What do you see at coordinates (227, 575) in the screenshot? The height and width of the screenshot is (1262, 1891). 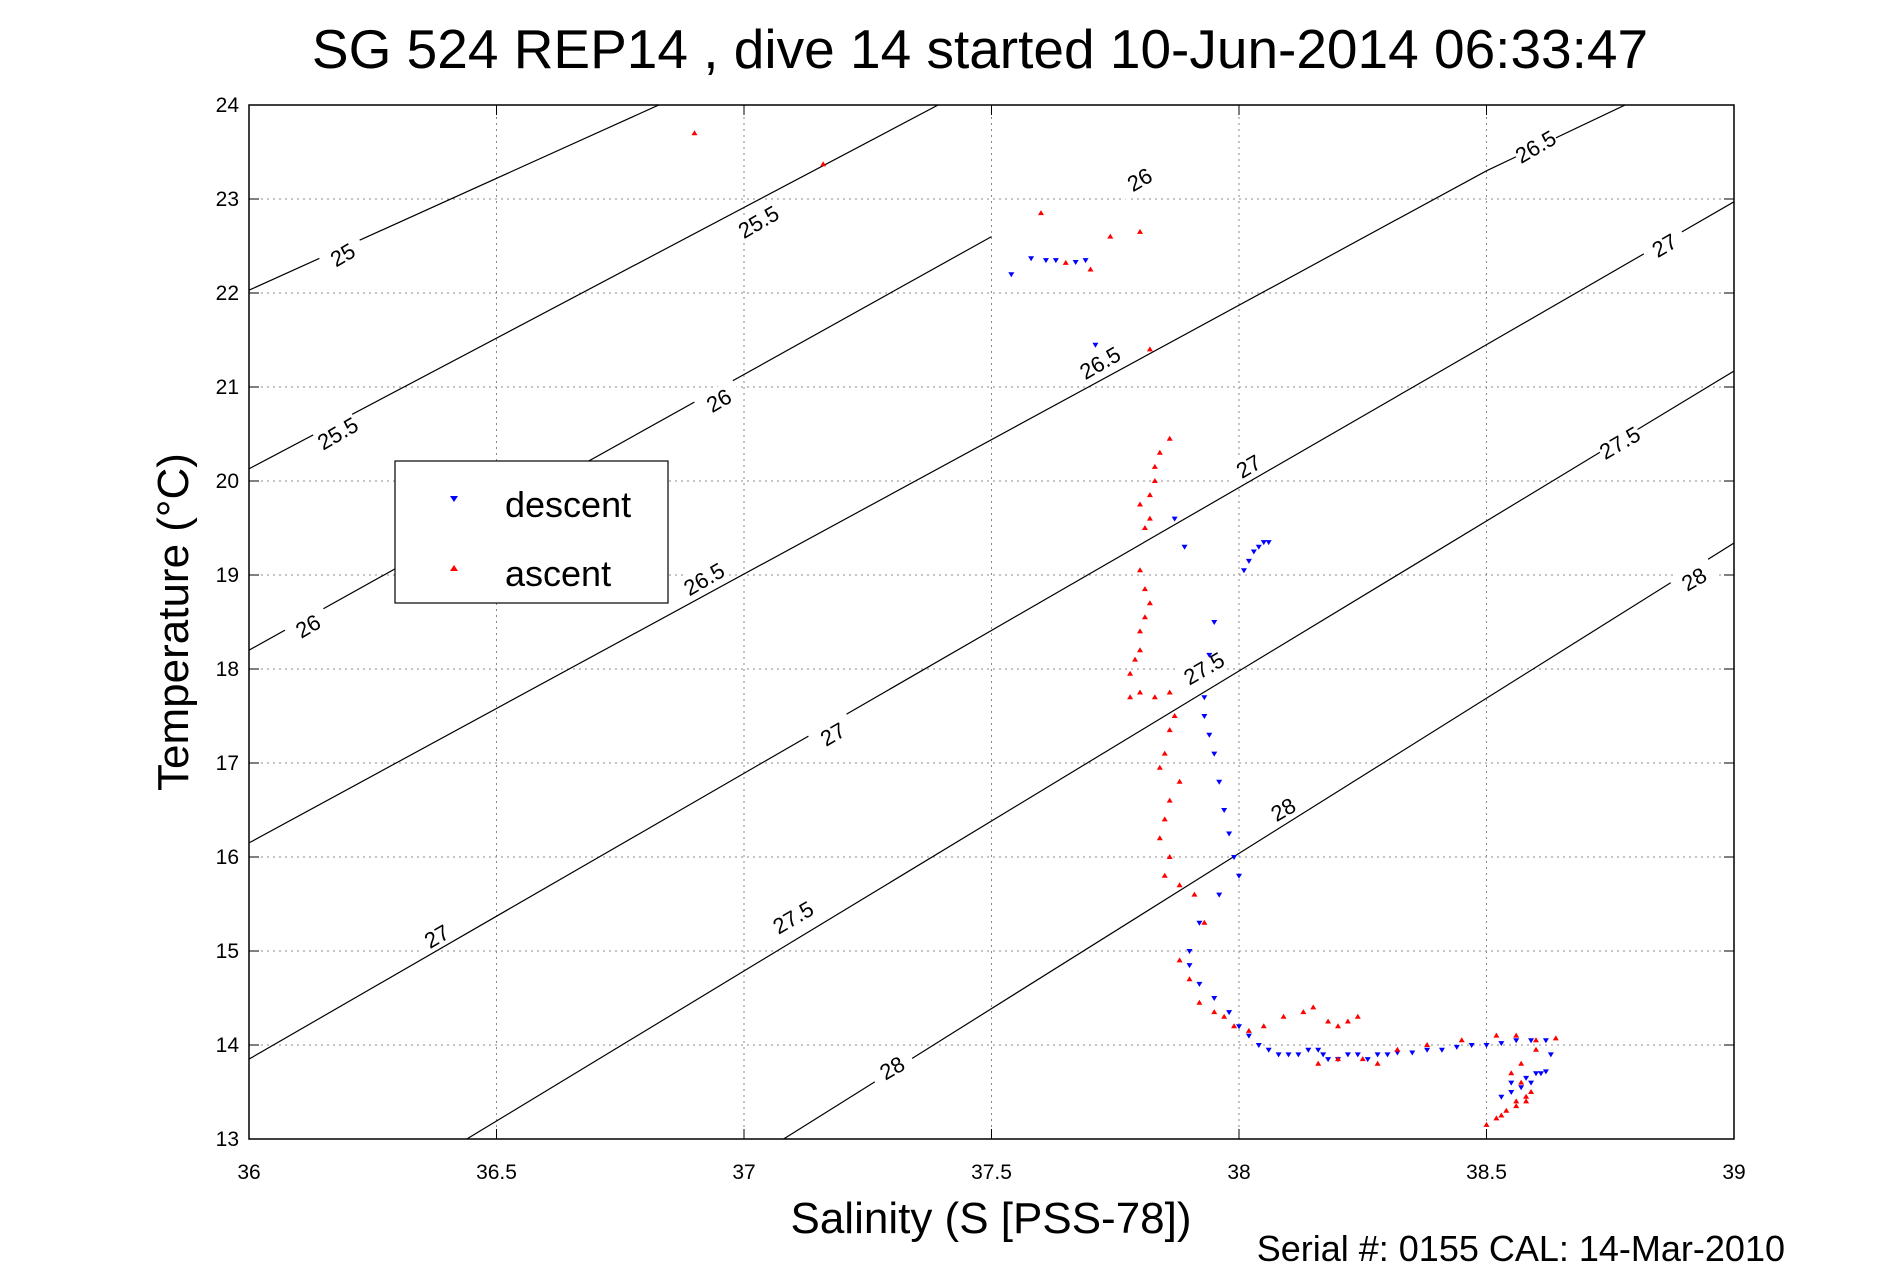 I see `y-tick-label: 19` at bounding box center [227, 575].